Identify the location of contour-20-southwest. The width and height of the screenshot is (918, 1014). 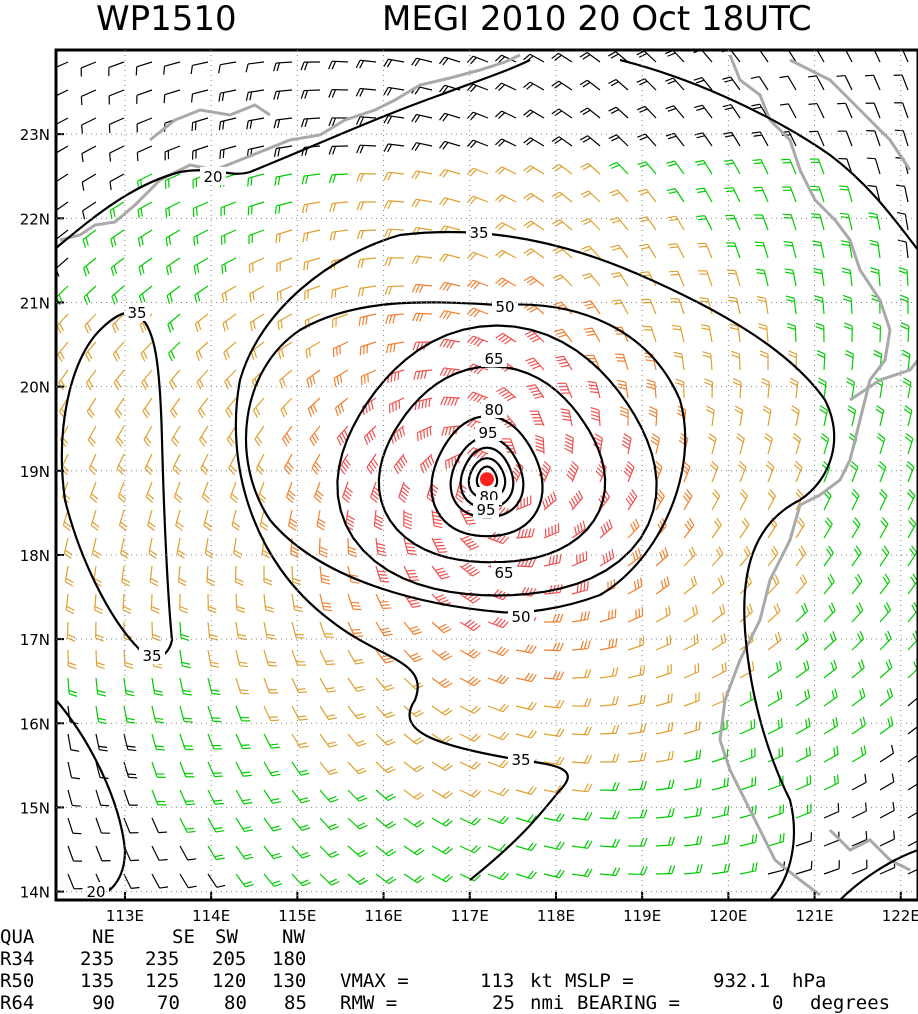
(91, 799).